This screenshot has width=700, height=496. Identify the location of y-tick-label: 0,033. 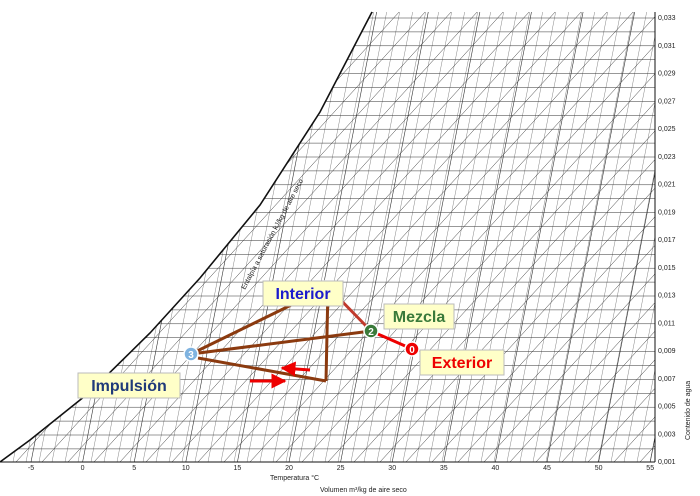
(667, 18).